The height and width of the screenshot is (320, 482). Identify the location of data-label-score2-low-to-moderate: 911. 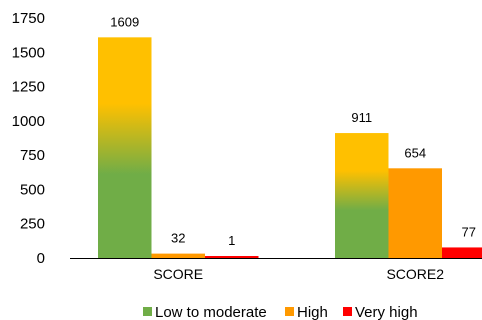
(361, 117).